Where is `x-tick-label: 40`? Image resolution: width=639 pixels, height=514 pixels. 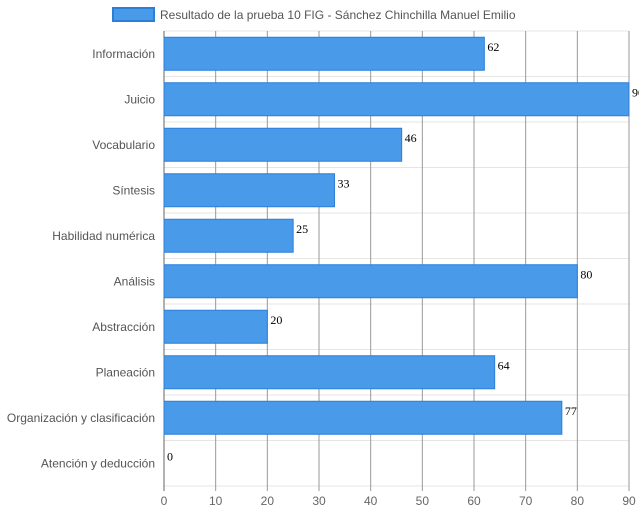
x-tick-label: 40 is located at coordinates (371, 501).